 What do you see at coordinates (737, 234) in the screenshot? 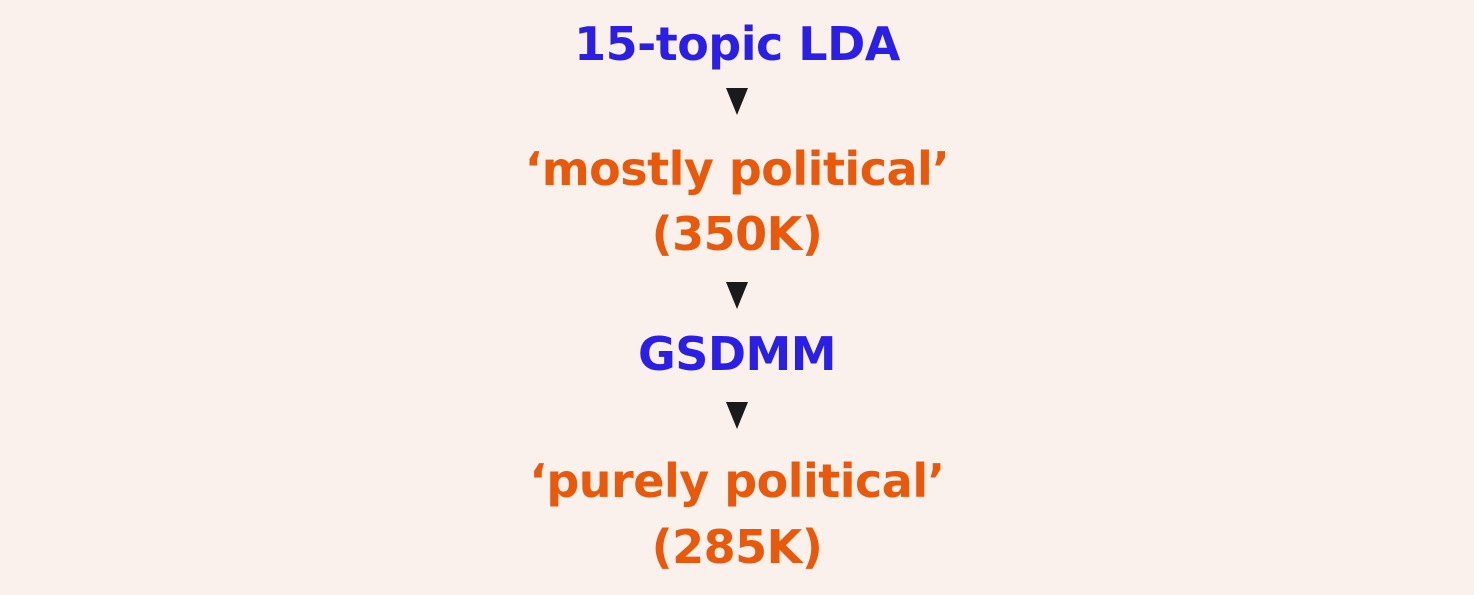
I see `result-mostly-political-count: (350K)` at bounding box center [737, 234].